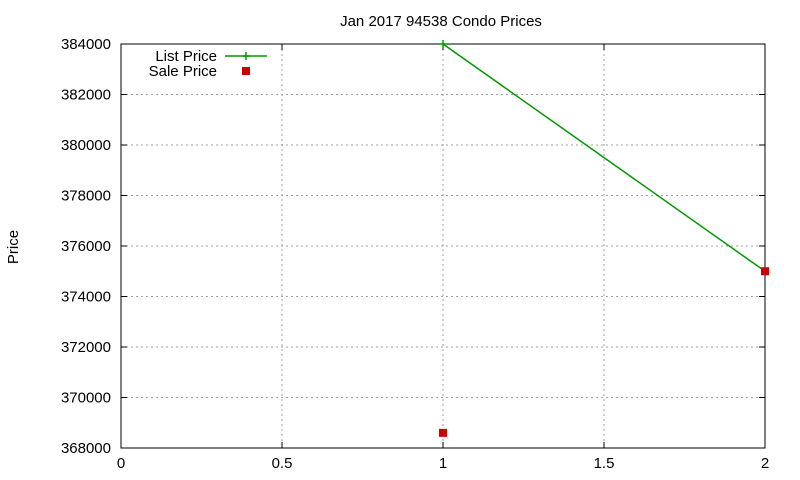  I want to click on y-tick-label: 370000, so click(86, 398).